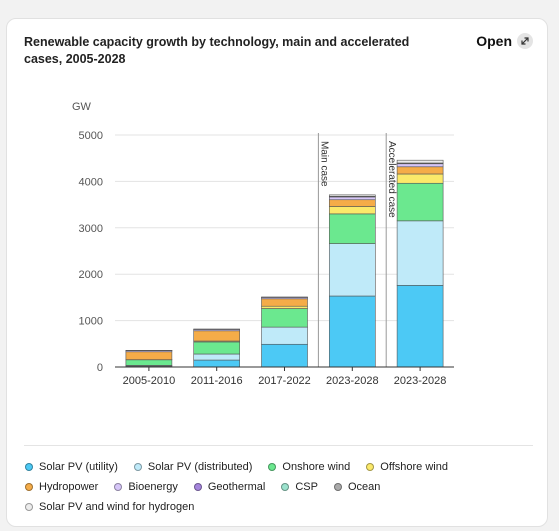  I want to click on legend-divider, so click(278, 445).